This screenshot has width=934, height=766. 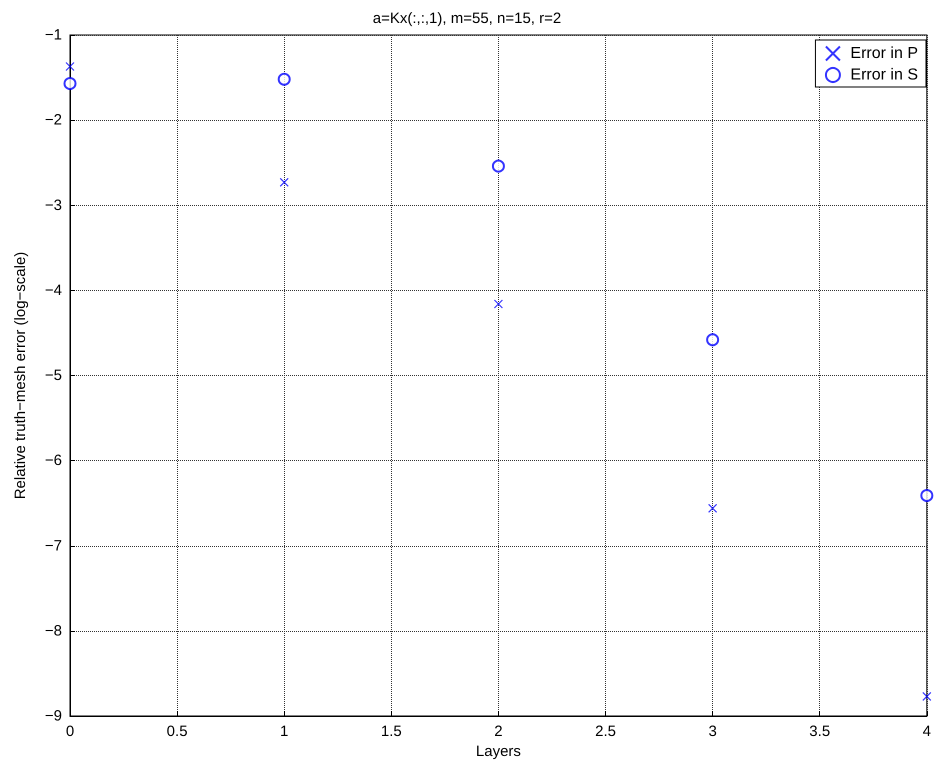 What do you see at coordinates (498, 731) in the screenshot?
I see `x-tick-label: 2` at bounding box center [498, 731].